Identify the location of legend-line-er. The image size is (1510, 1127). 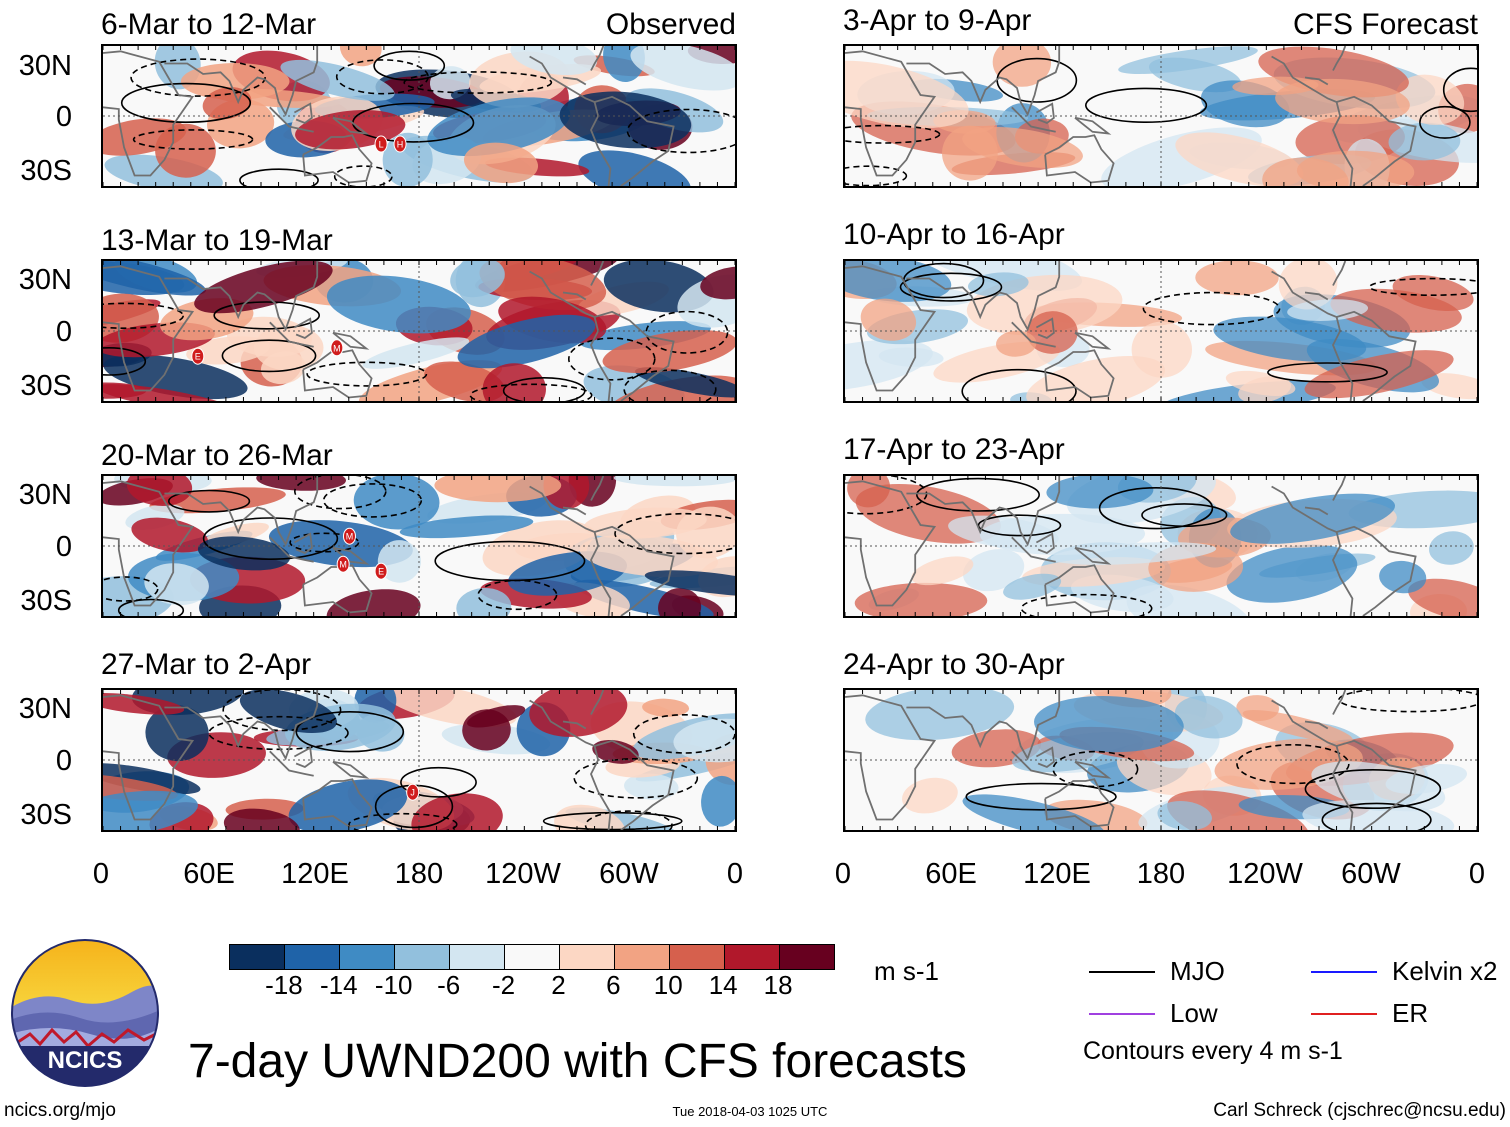
(1344, 1014).